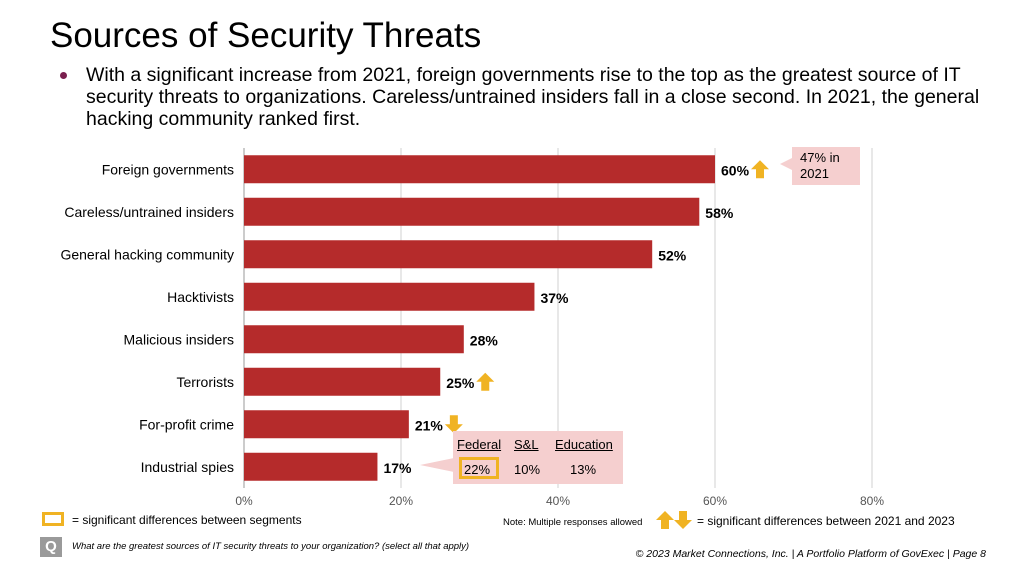 This screenshot has height=574, width=1024. I want to click on segment-value-federal: 22%, so click(477, 469).